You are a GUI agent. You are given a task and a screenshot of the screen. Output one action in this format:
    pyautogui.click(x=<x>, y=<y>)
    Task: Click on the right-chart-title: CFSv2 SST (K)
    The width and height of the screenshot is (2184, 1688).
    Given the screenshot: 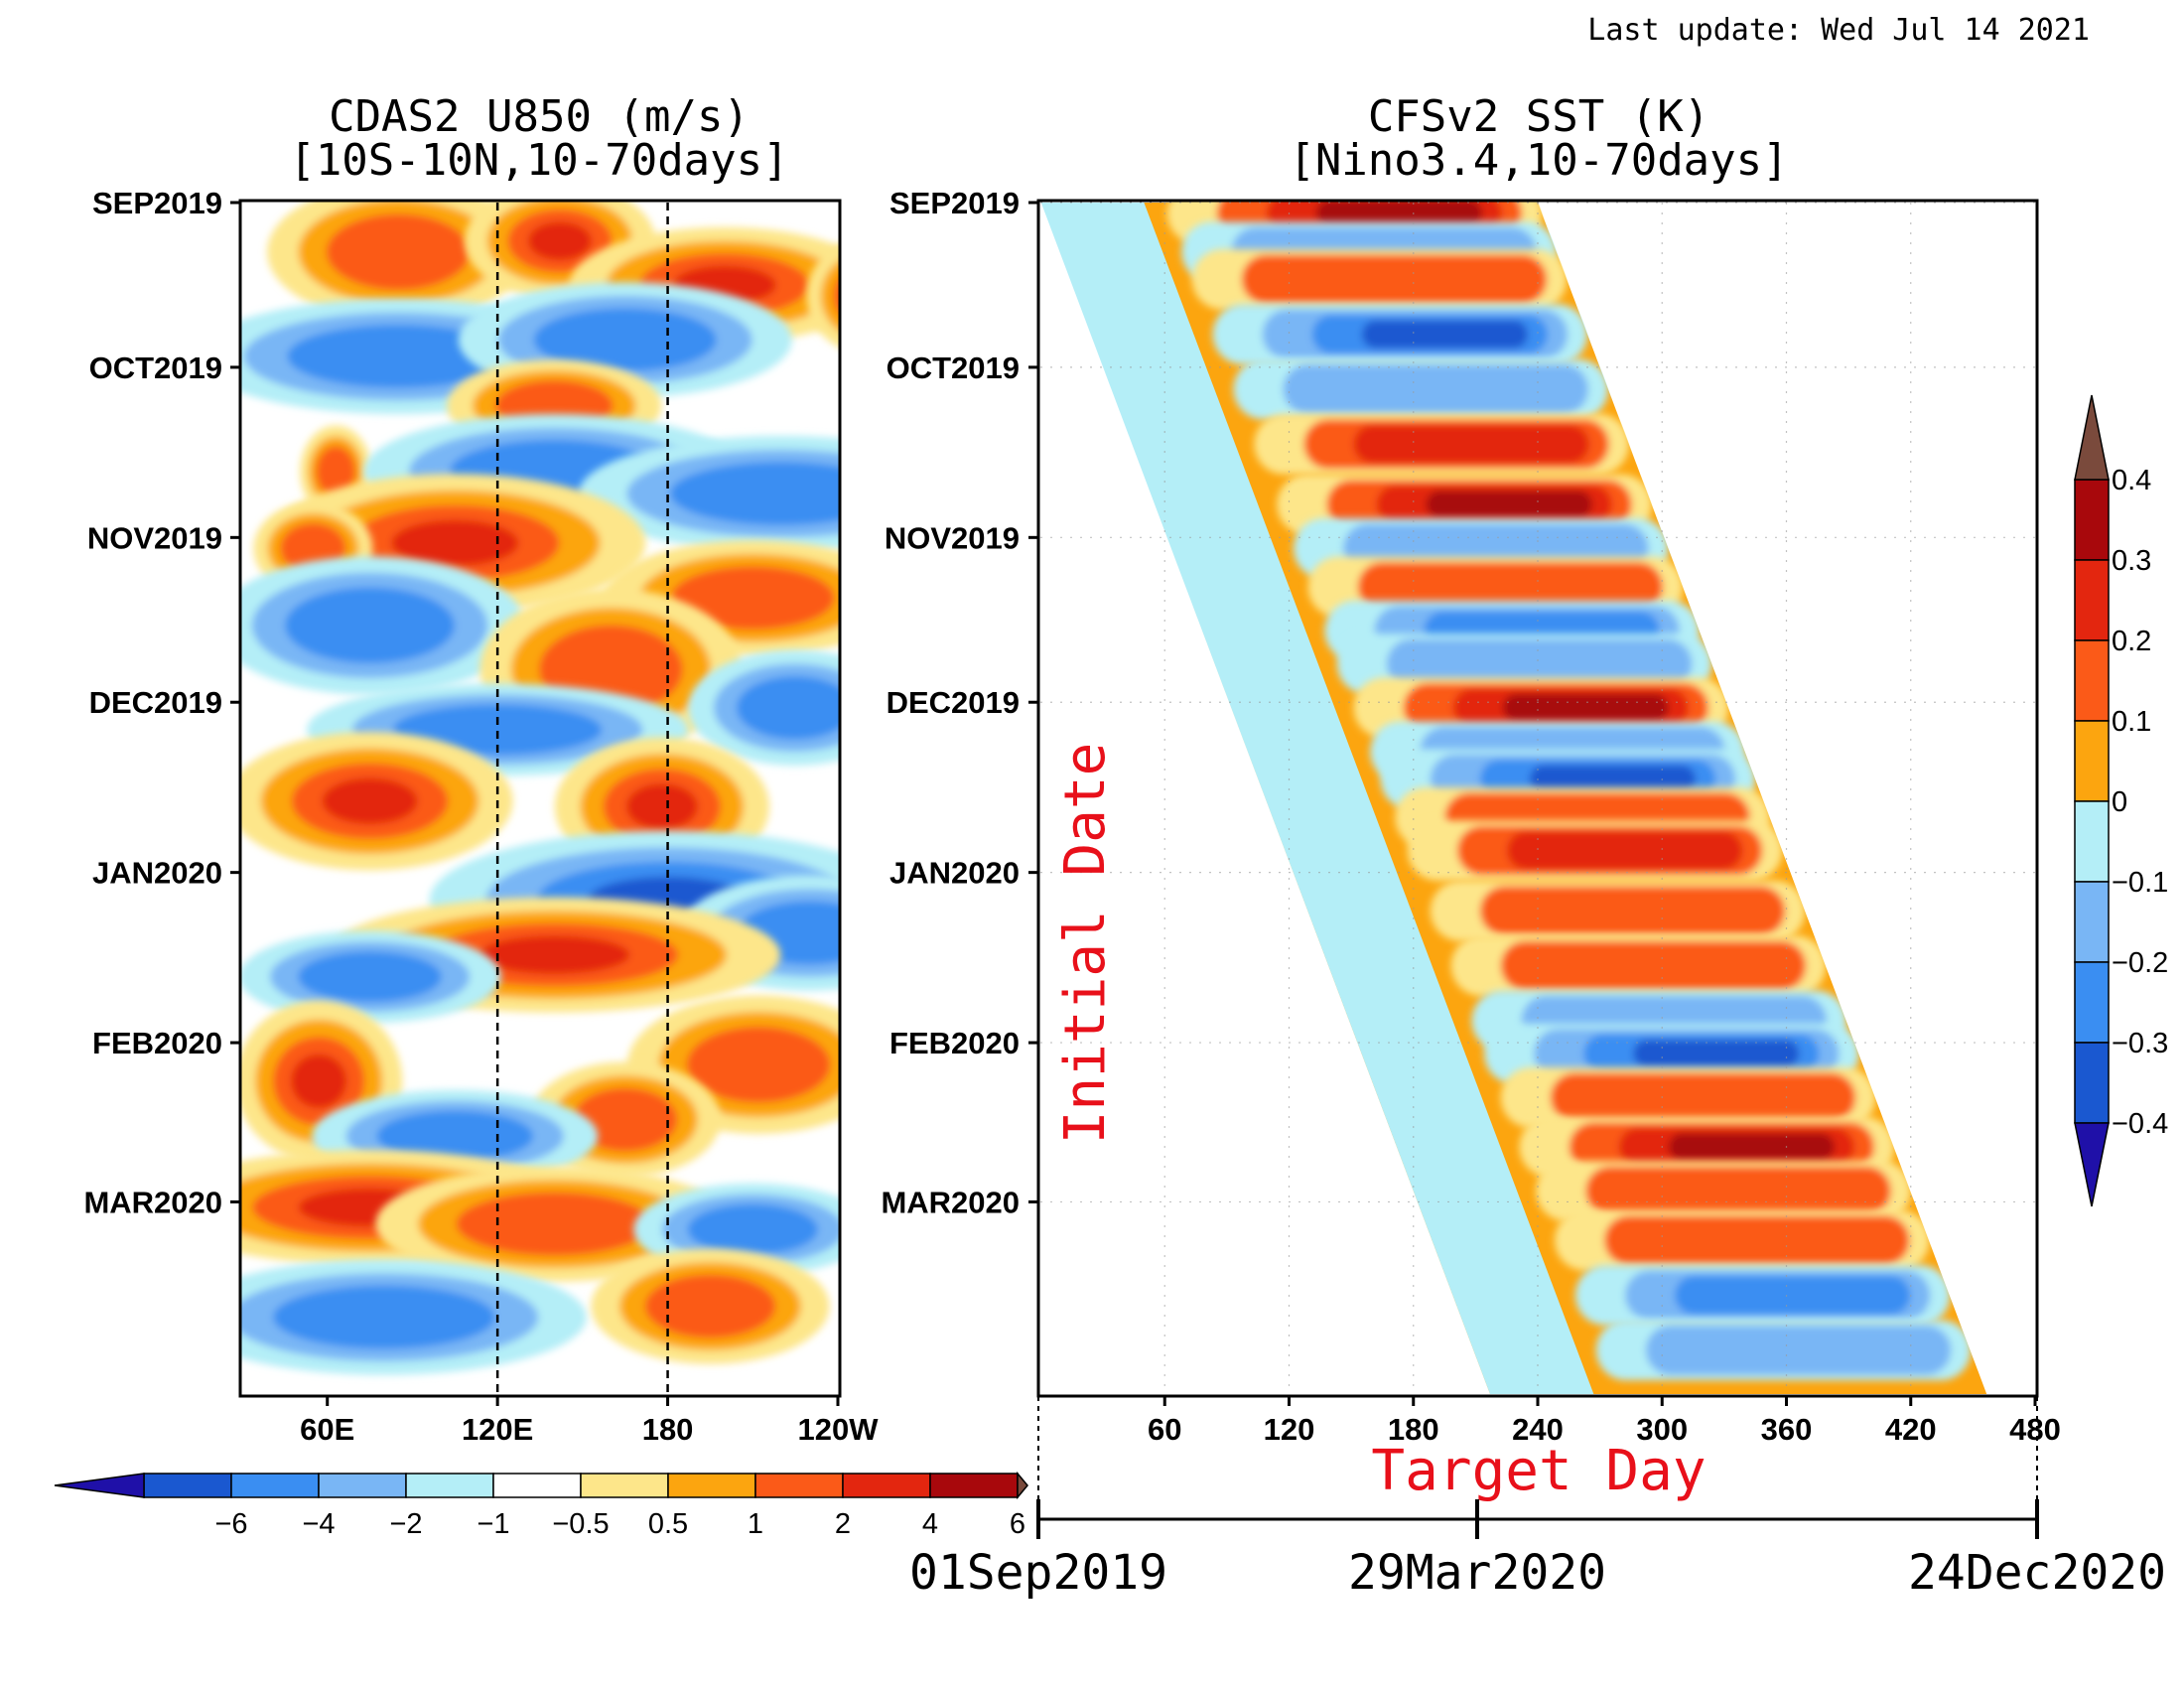 What is the action you would take?
    pyautogui.click(x=1538, y=116)
    